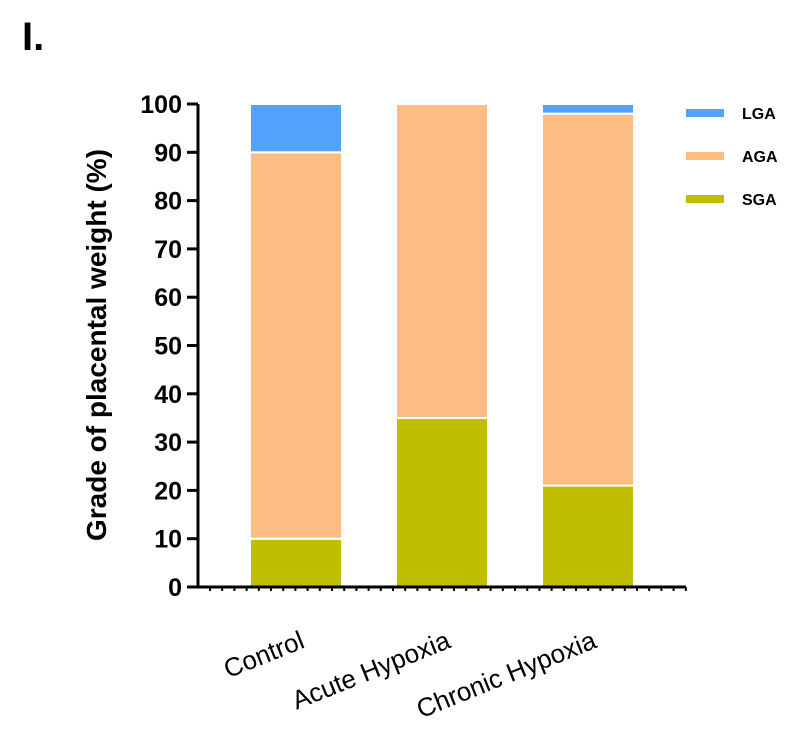 This screenshot has height=756, width=805. Describe the element at coordinates (168, 153) in the screenshot. I see `y-tick-label-90: 90` at that location.